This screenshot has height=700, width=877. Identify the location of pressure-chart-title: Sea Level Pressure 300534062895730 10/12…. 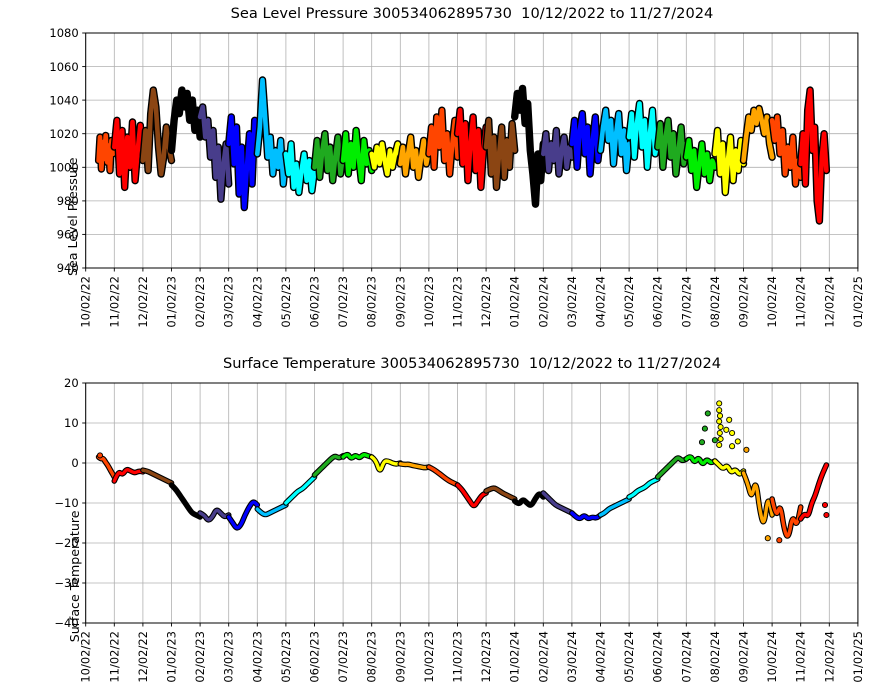
(472, 13).